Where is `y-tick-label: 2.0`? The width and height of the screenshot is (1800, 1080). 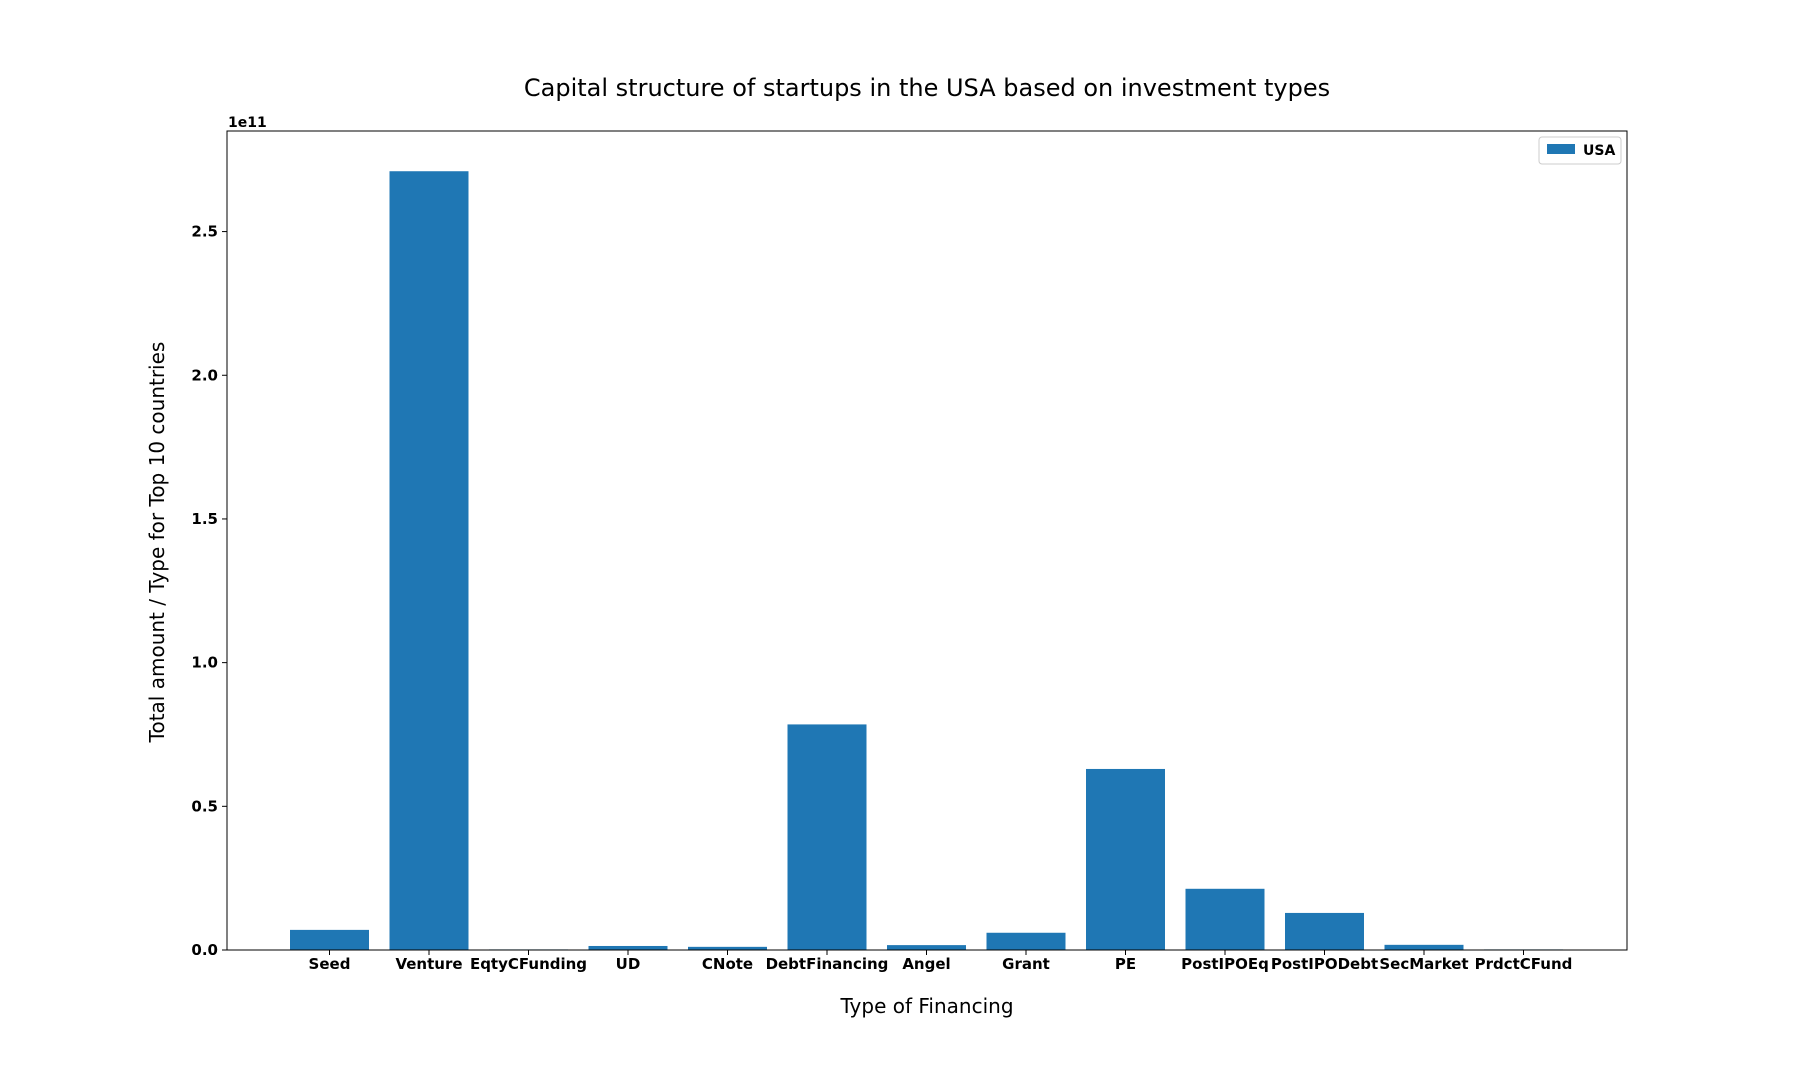
y-tick-label: 2.0 is located at coordinates (204, 375).